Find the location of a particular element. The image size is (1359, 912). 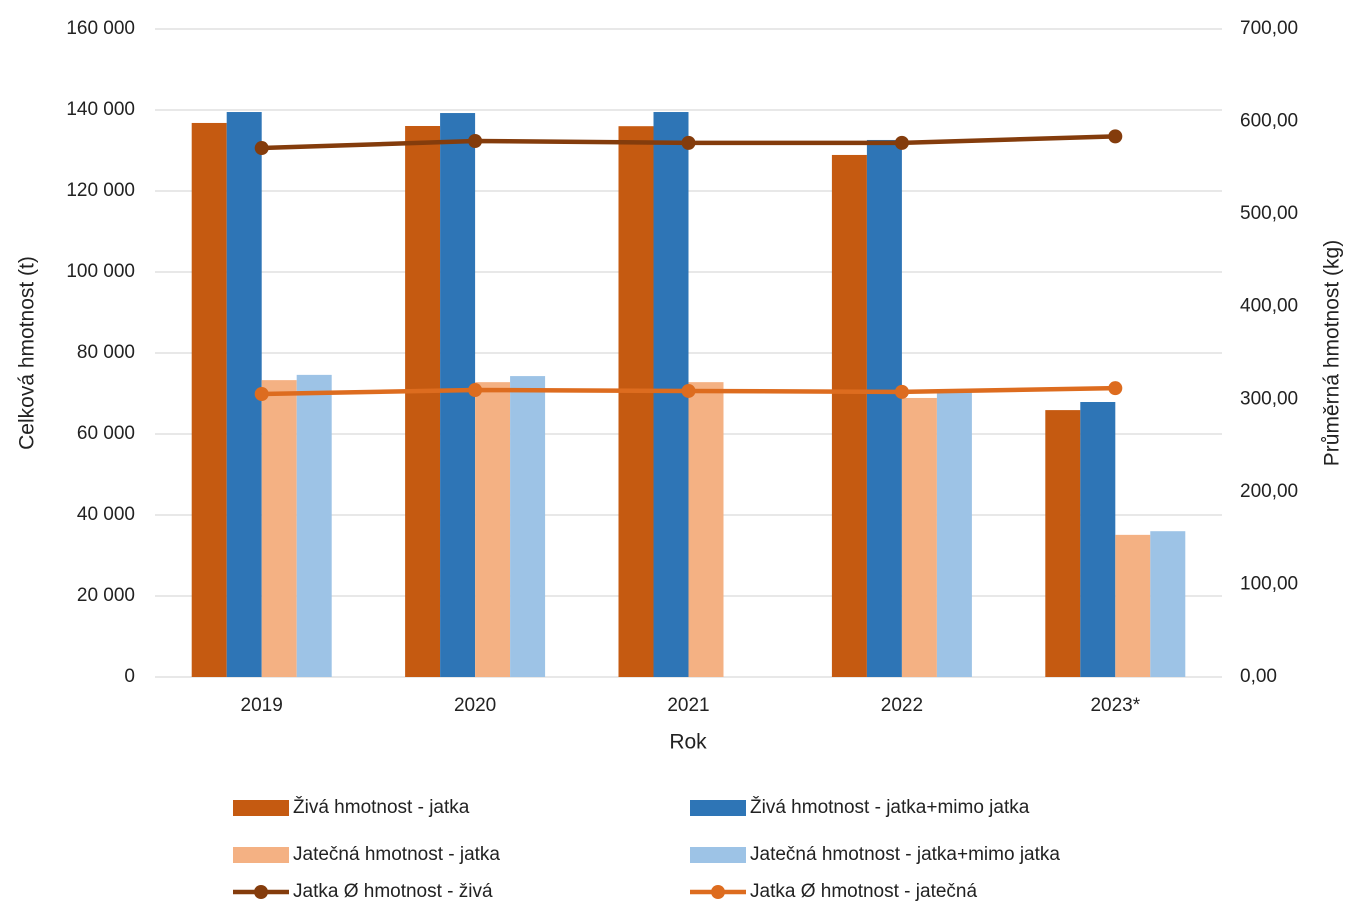

y-tick-label: 0 is located at coordinates (129, 676).